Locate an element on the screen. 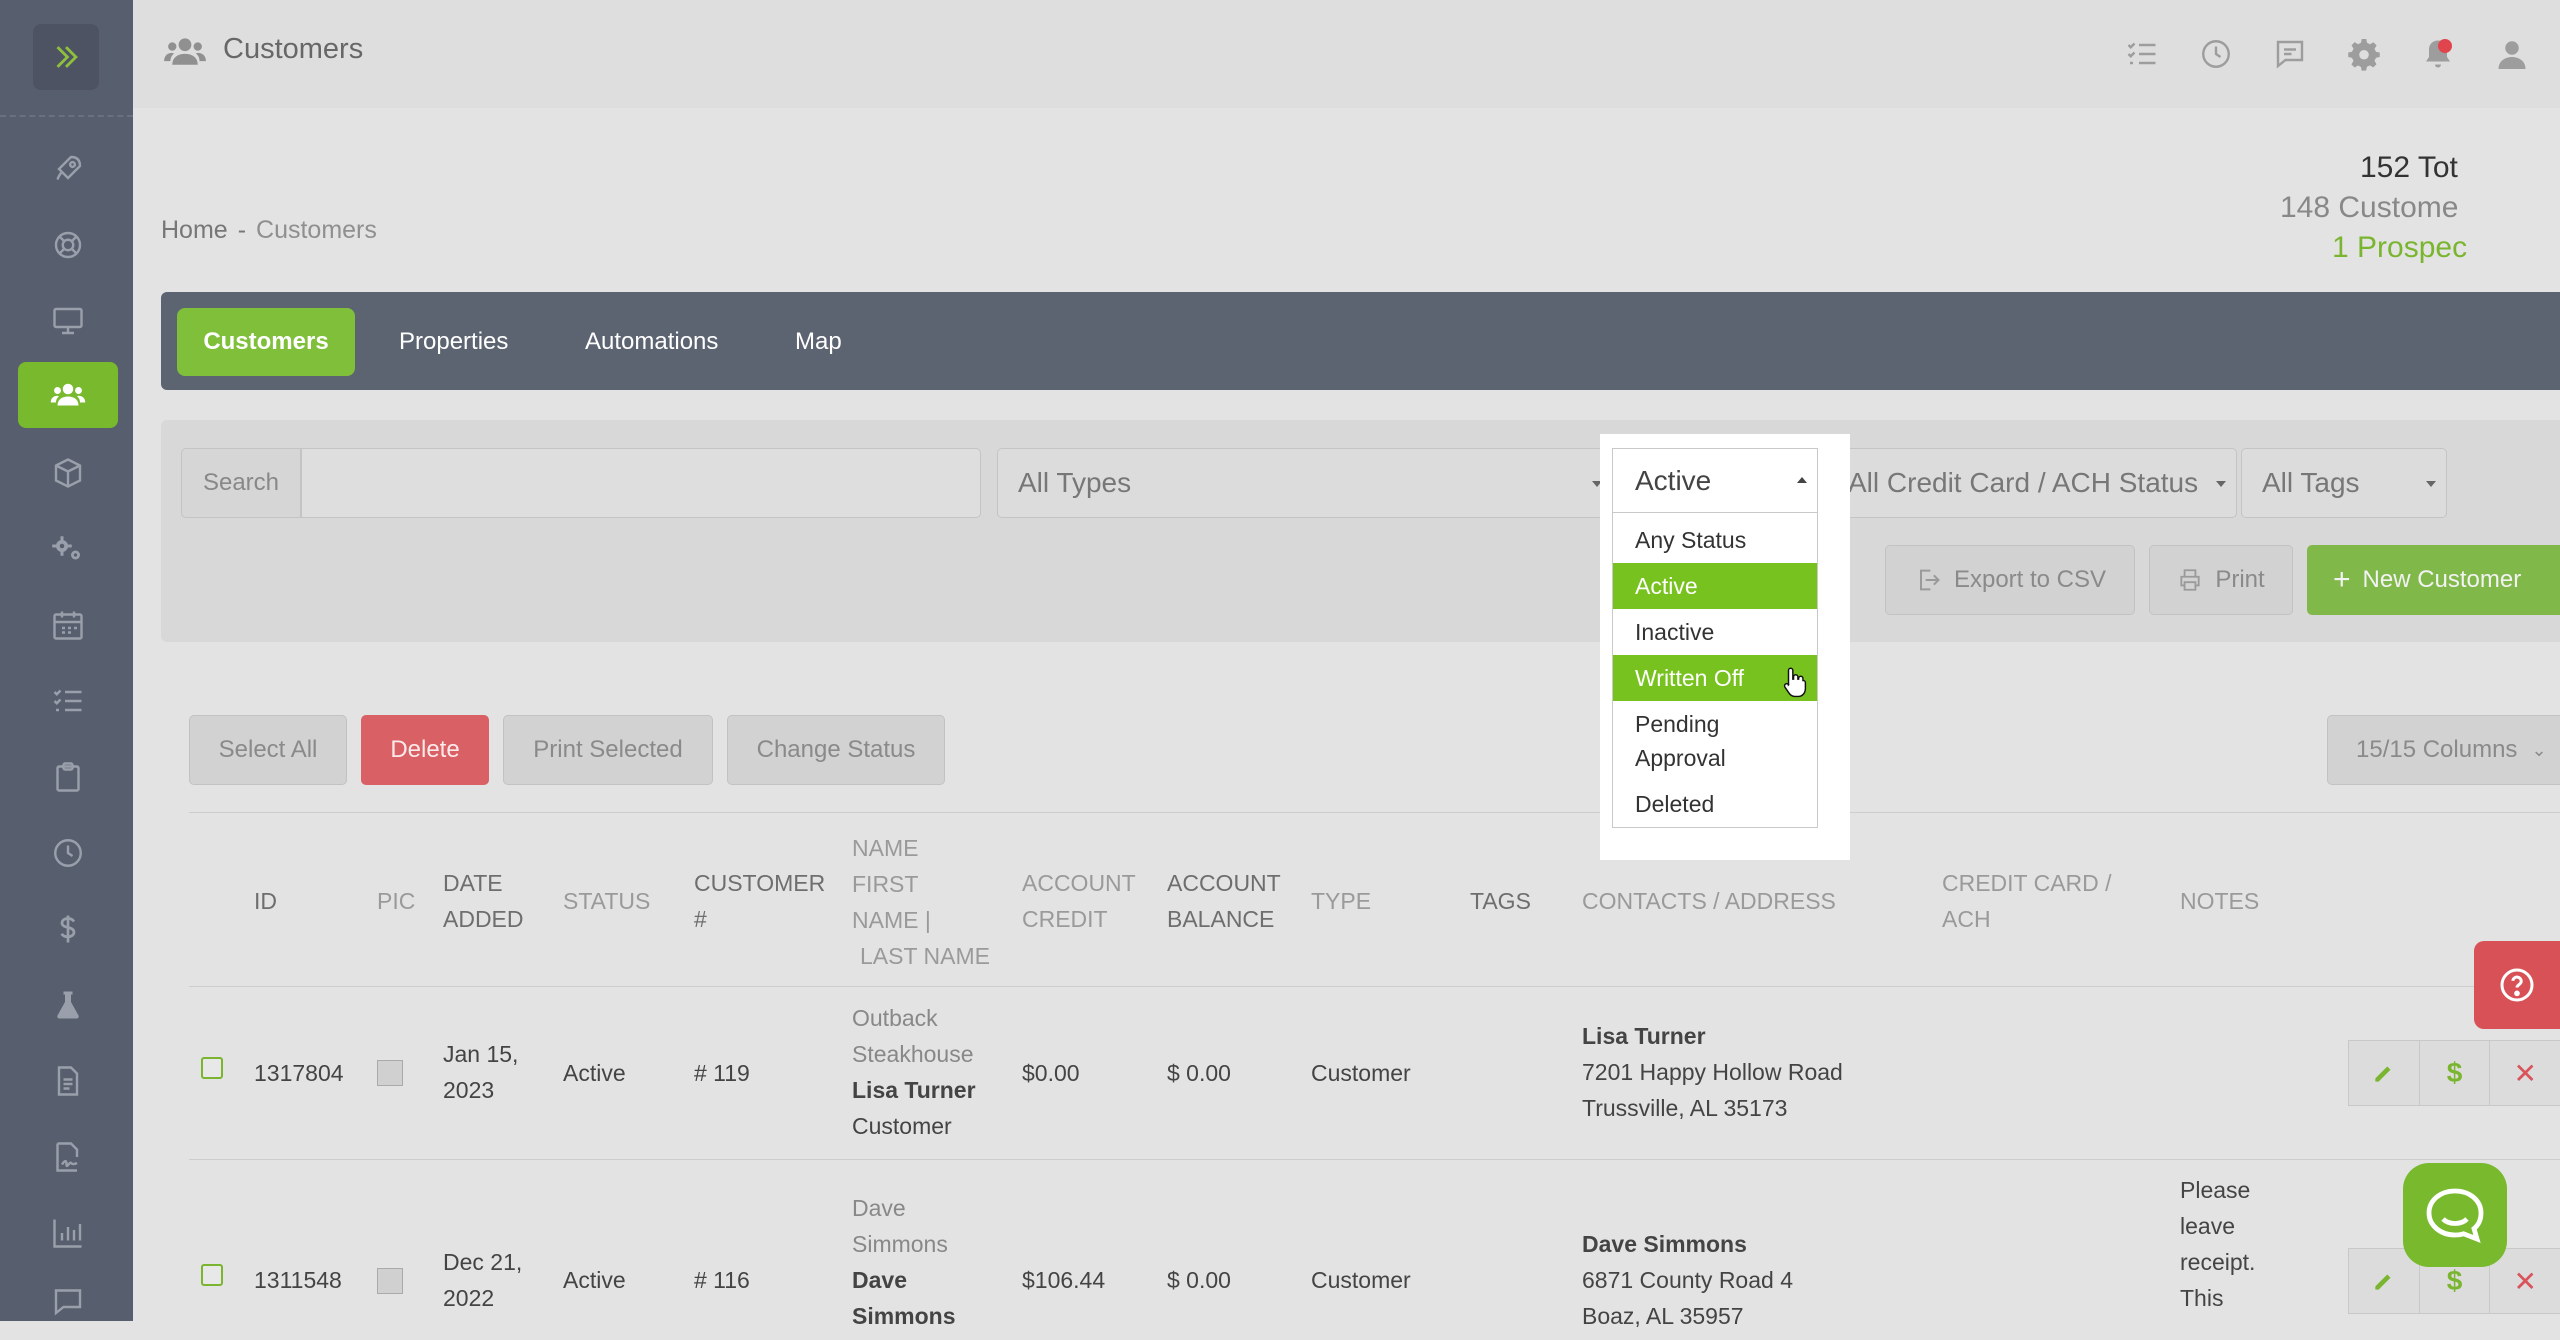 The image size is (2560, 1340). col-header-account-credit: ACCOUNT CREDIT is located at coordinates (1079, 901).